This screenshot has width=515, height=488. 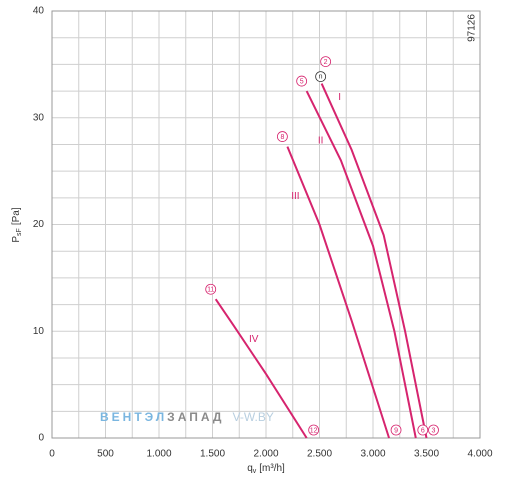 I want to click on end-label: 6, so click(x=423, y=430).